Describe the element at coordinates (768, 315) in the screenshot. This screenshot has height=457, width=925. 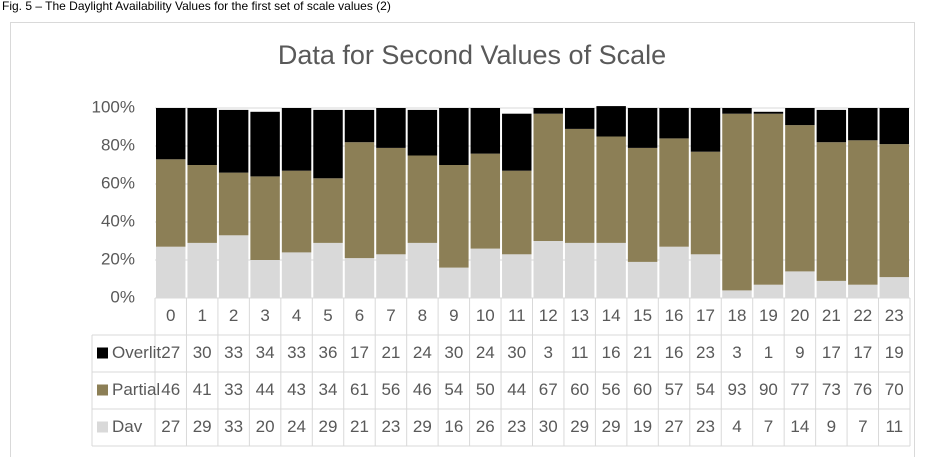
I see `x-tick-label: 19` at that location.